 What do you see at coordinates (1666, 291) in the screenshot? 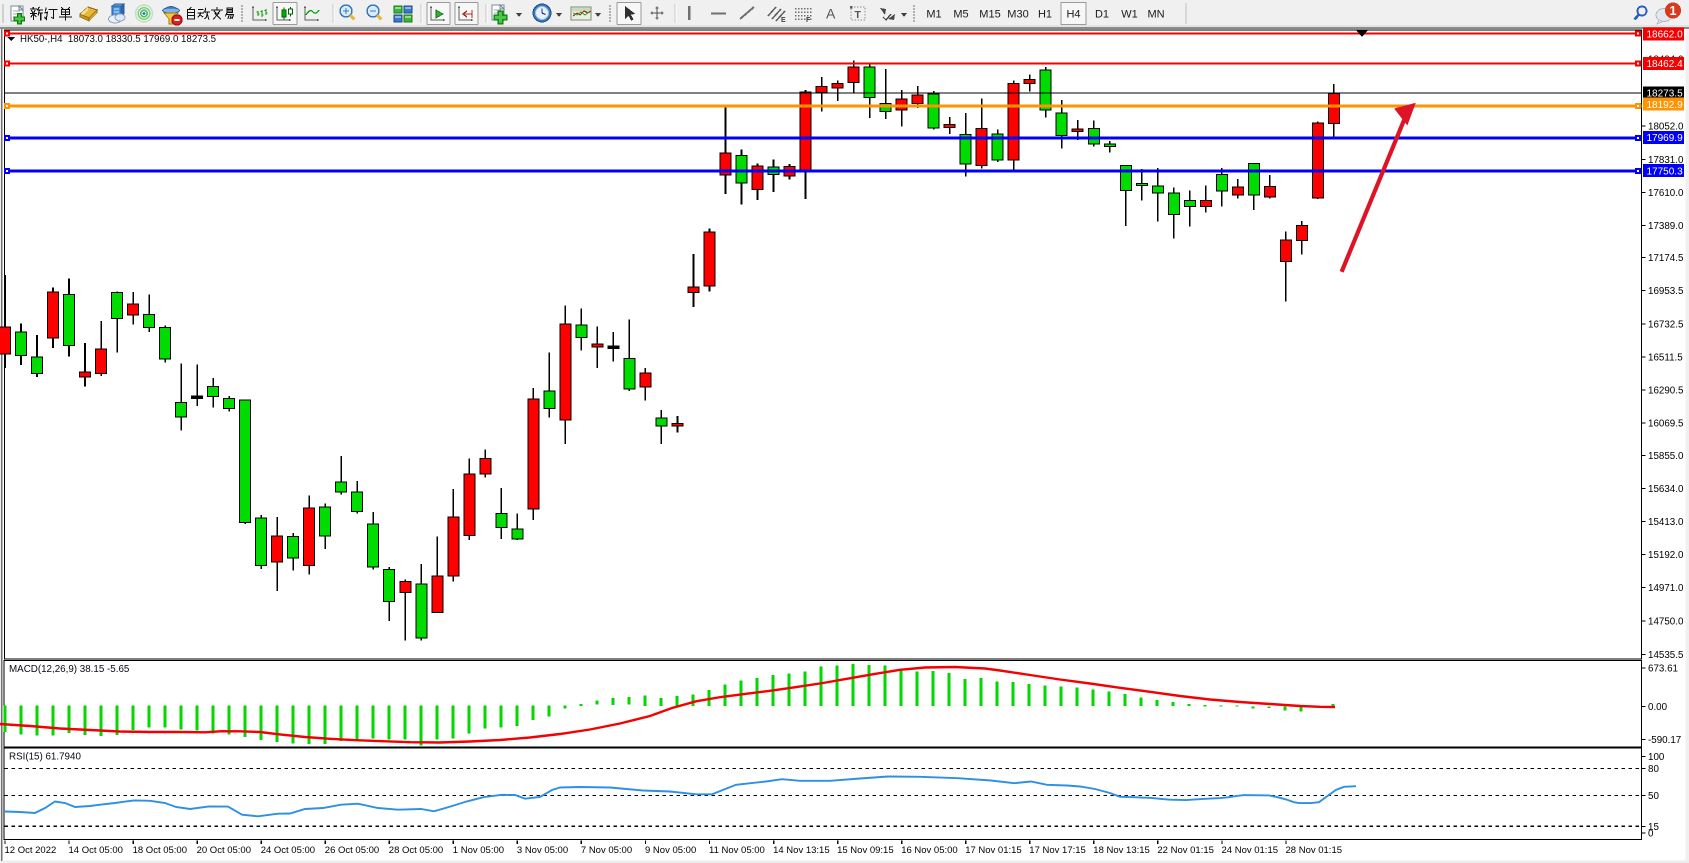
I see `svg-text: 16953.5` at bounding box center [1666, 291].